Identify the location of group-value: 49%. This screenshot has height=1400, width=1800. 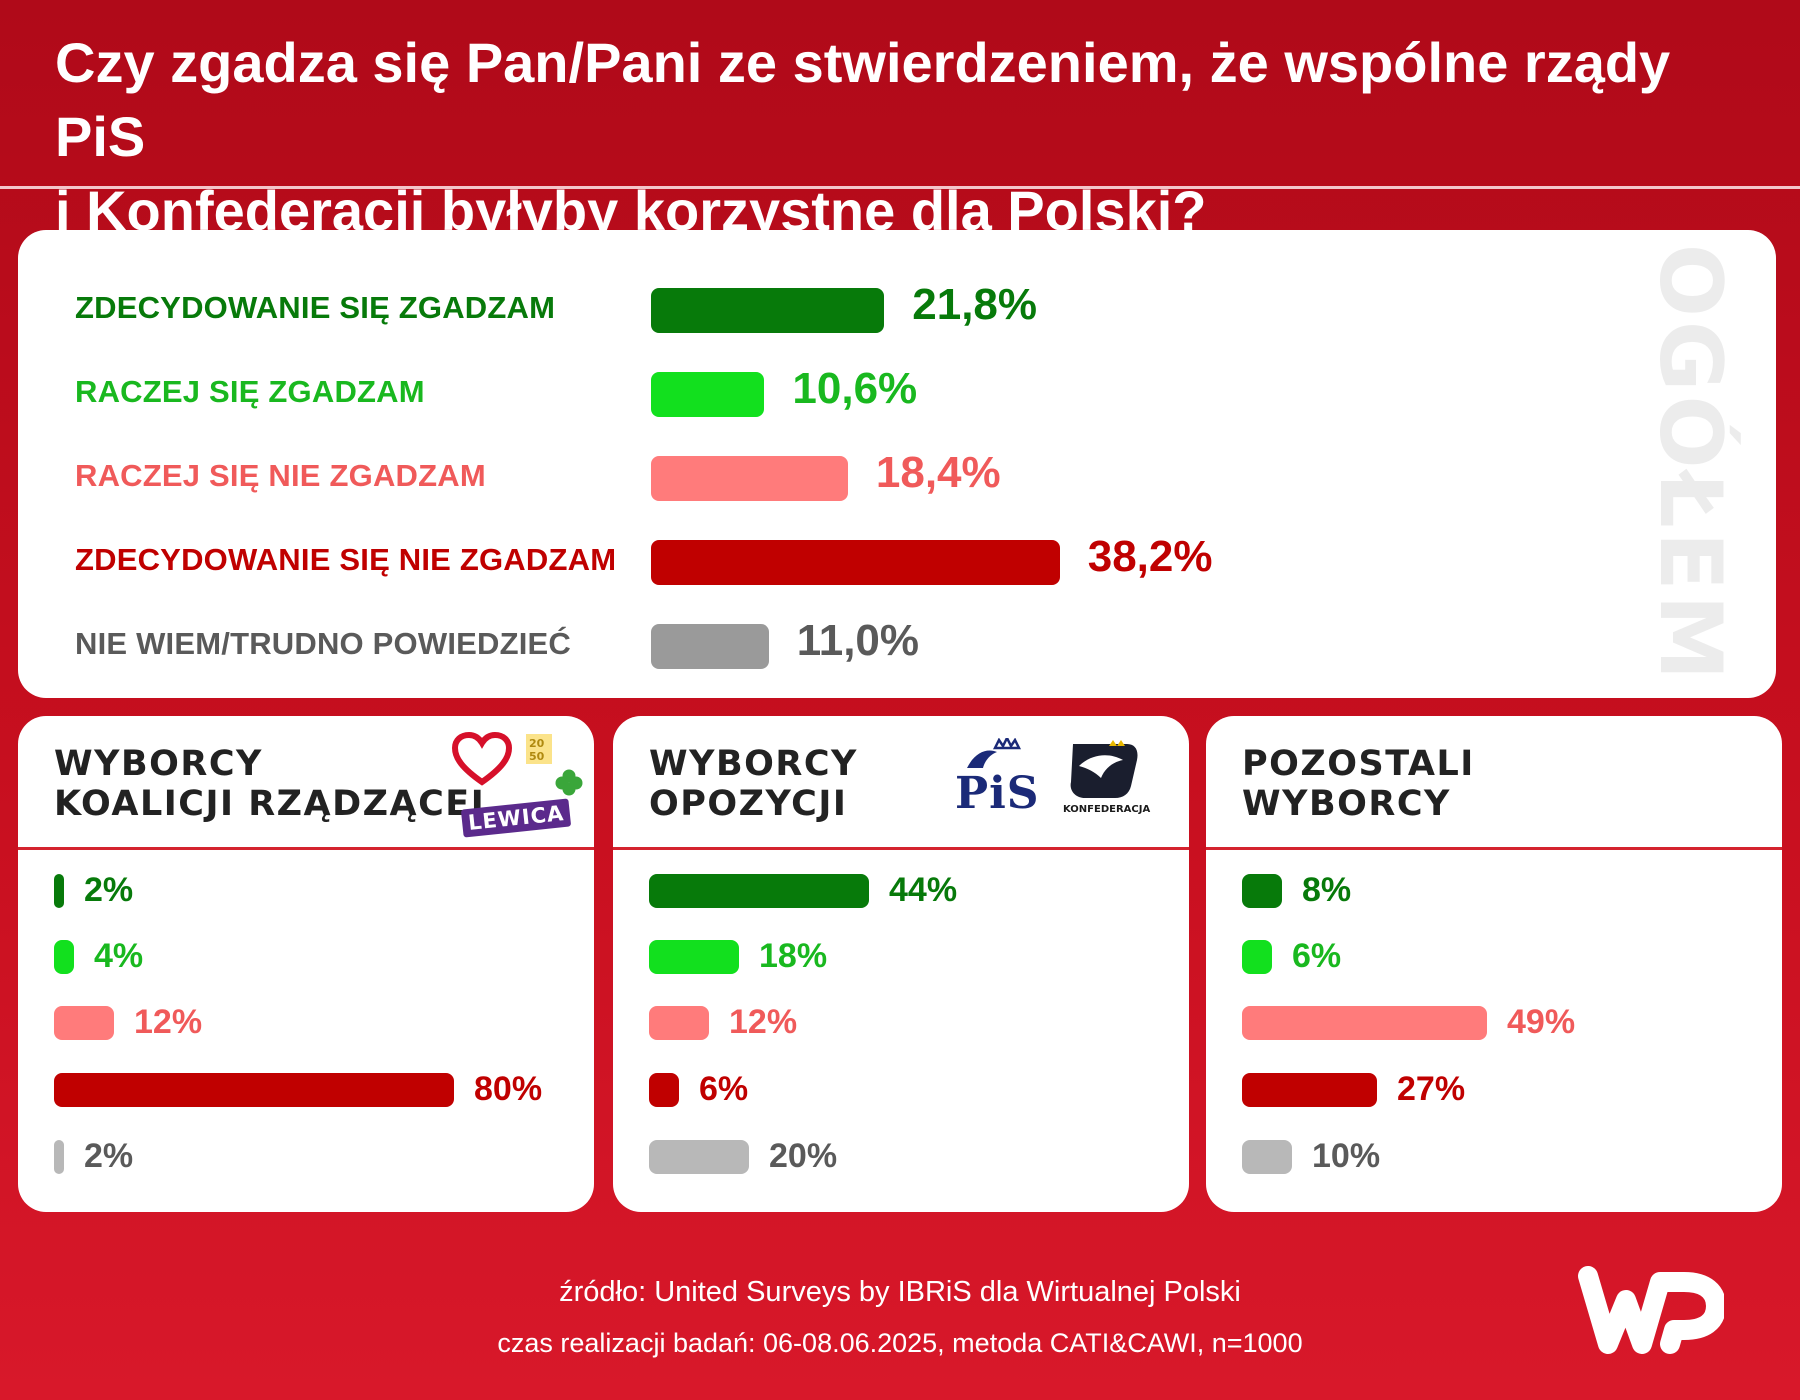
(1541, 1022).